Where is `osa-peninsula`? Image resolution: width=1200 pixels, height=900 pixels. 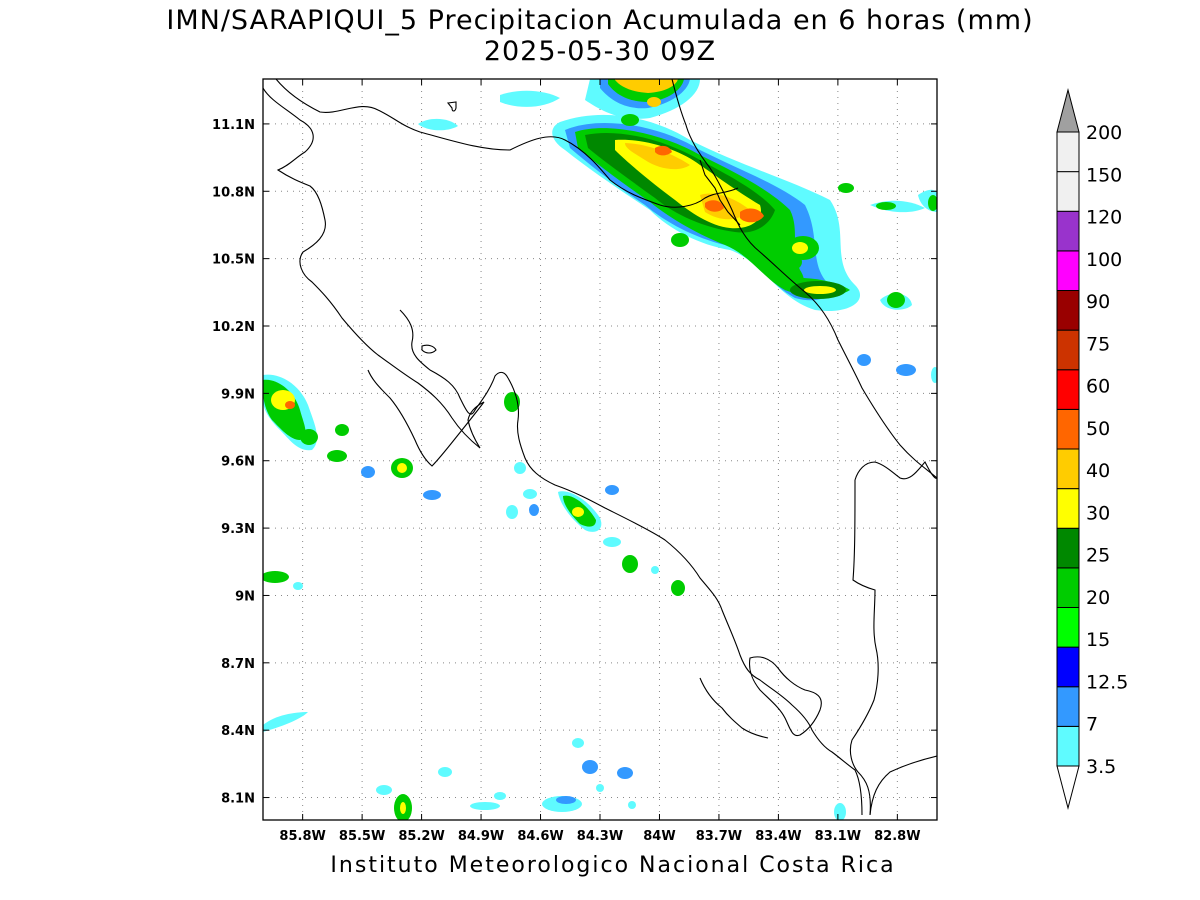
osa-peninsula is located at coordinates (785, 696).